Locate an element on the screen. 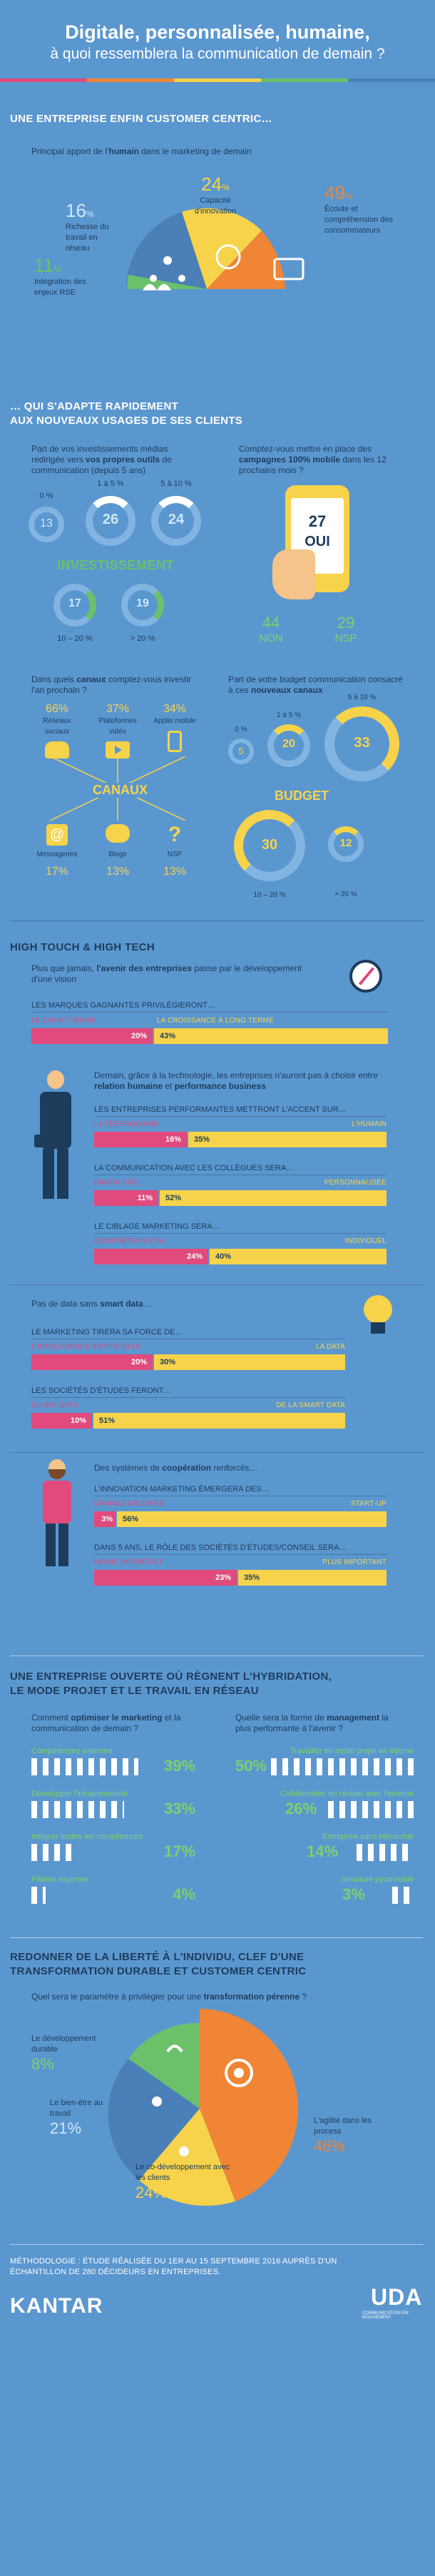 The width and height of the screenshot is (435, 2576). left-item-2: Intégrer toutes les compétences 17% is located at coordinates (113, 1846).